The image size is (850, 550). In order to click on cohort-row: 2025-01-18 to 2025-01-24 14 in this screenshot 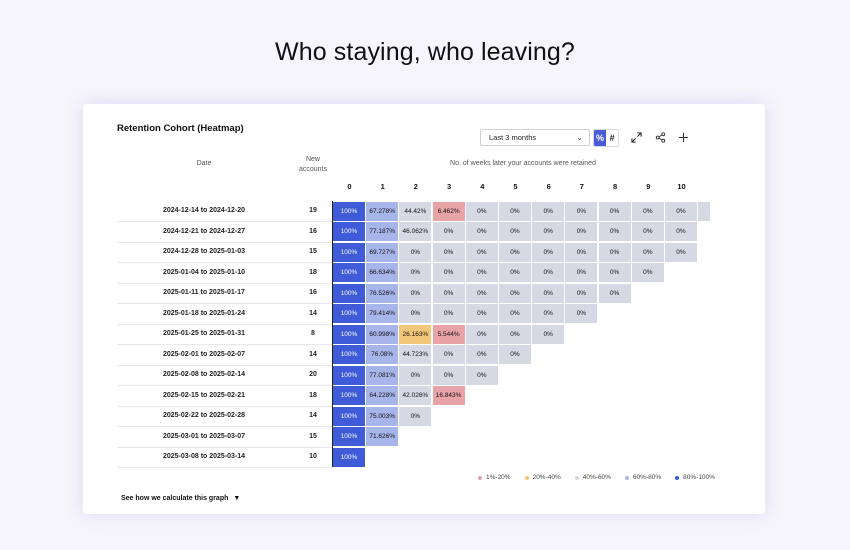, I will do `click(225, 314)`.